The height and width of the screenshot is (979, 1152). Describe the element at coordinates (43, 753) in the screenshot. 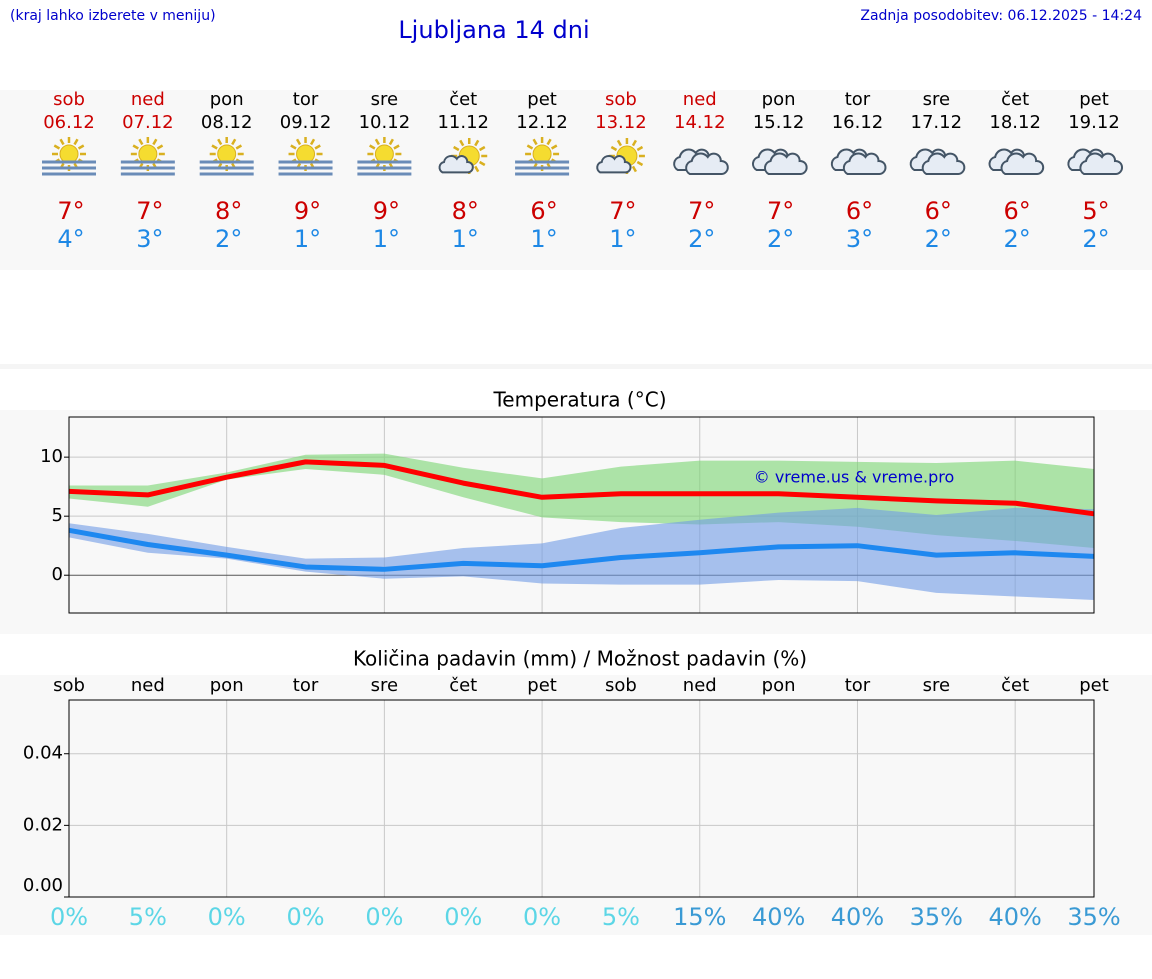

I see `y-tick-label: 0.04` at that location.